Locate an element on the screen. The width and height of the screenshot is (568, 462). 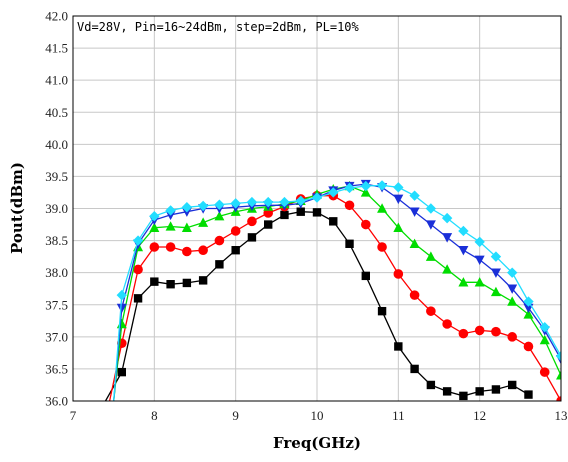
x-tick-label: 10 is located at coordinates (317, 415).